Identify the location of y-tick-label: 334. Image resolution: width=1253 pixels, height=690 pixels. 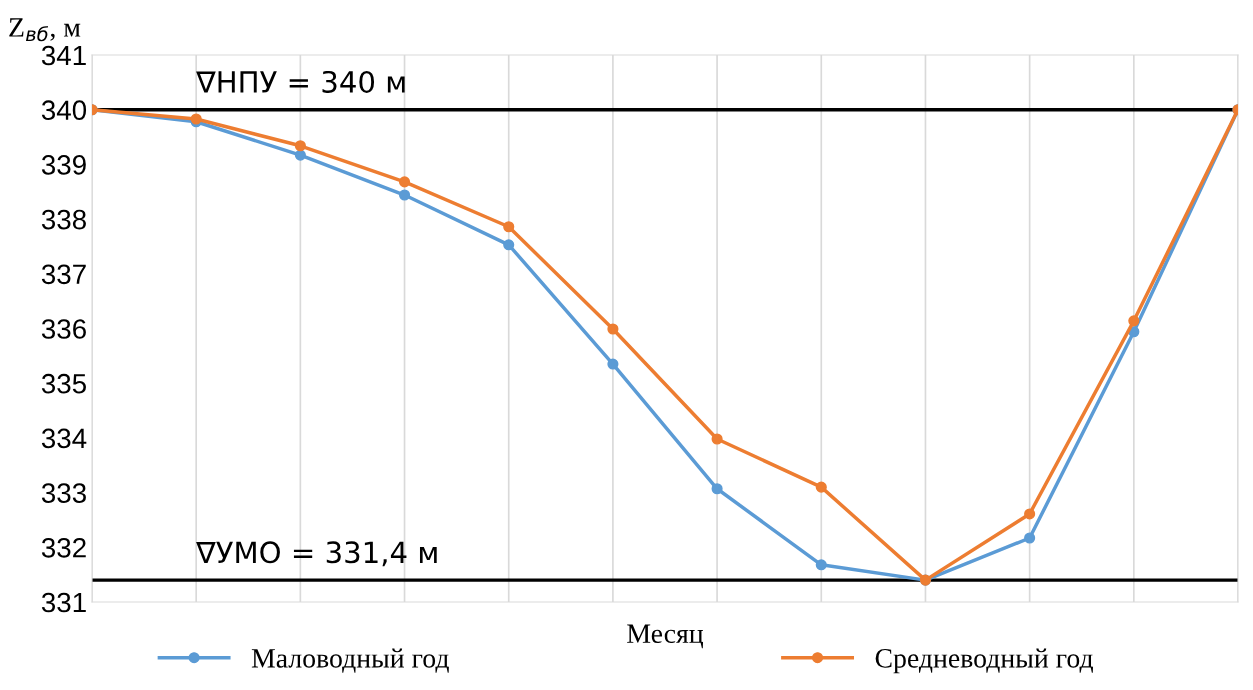
(64, 438).